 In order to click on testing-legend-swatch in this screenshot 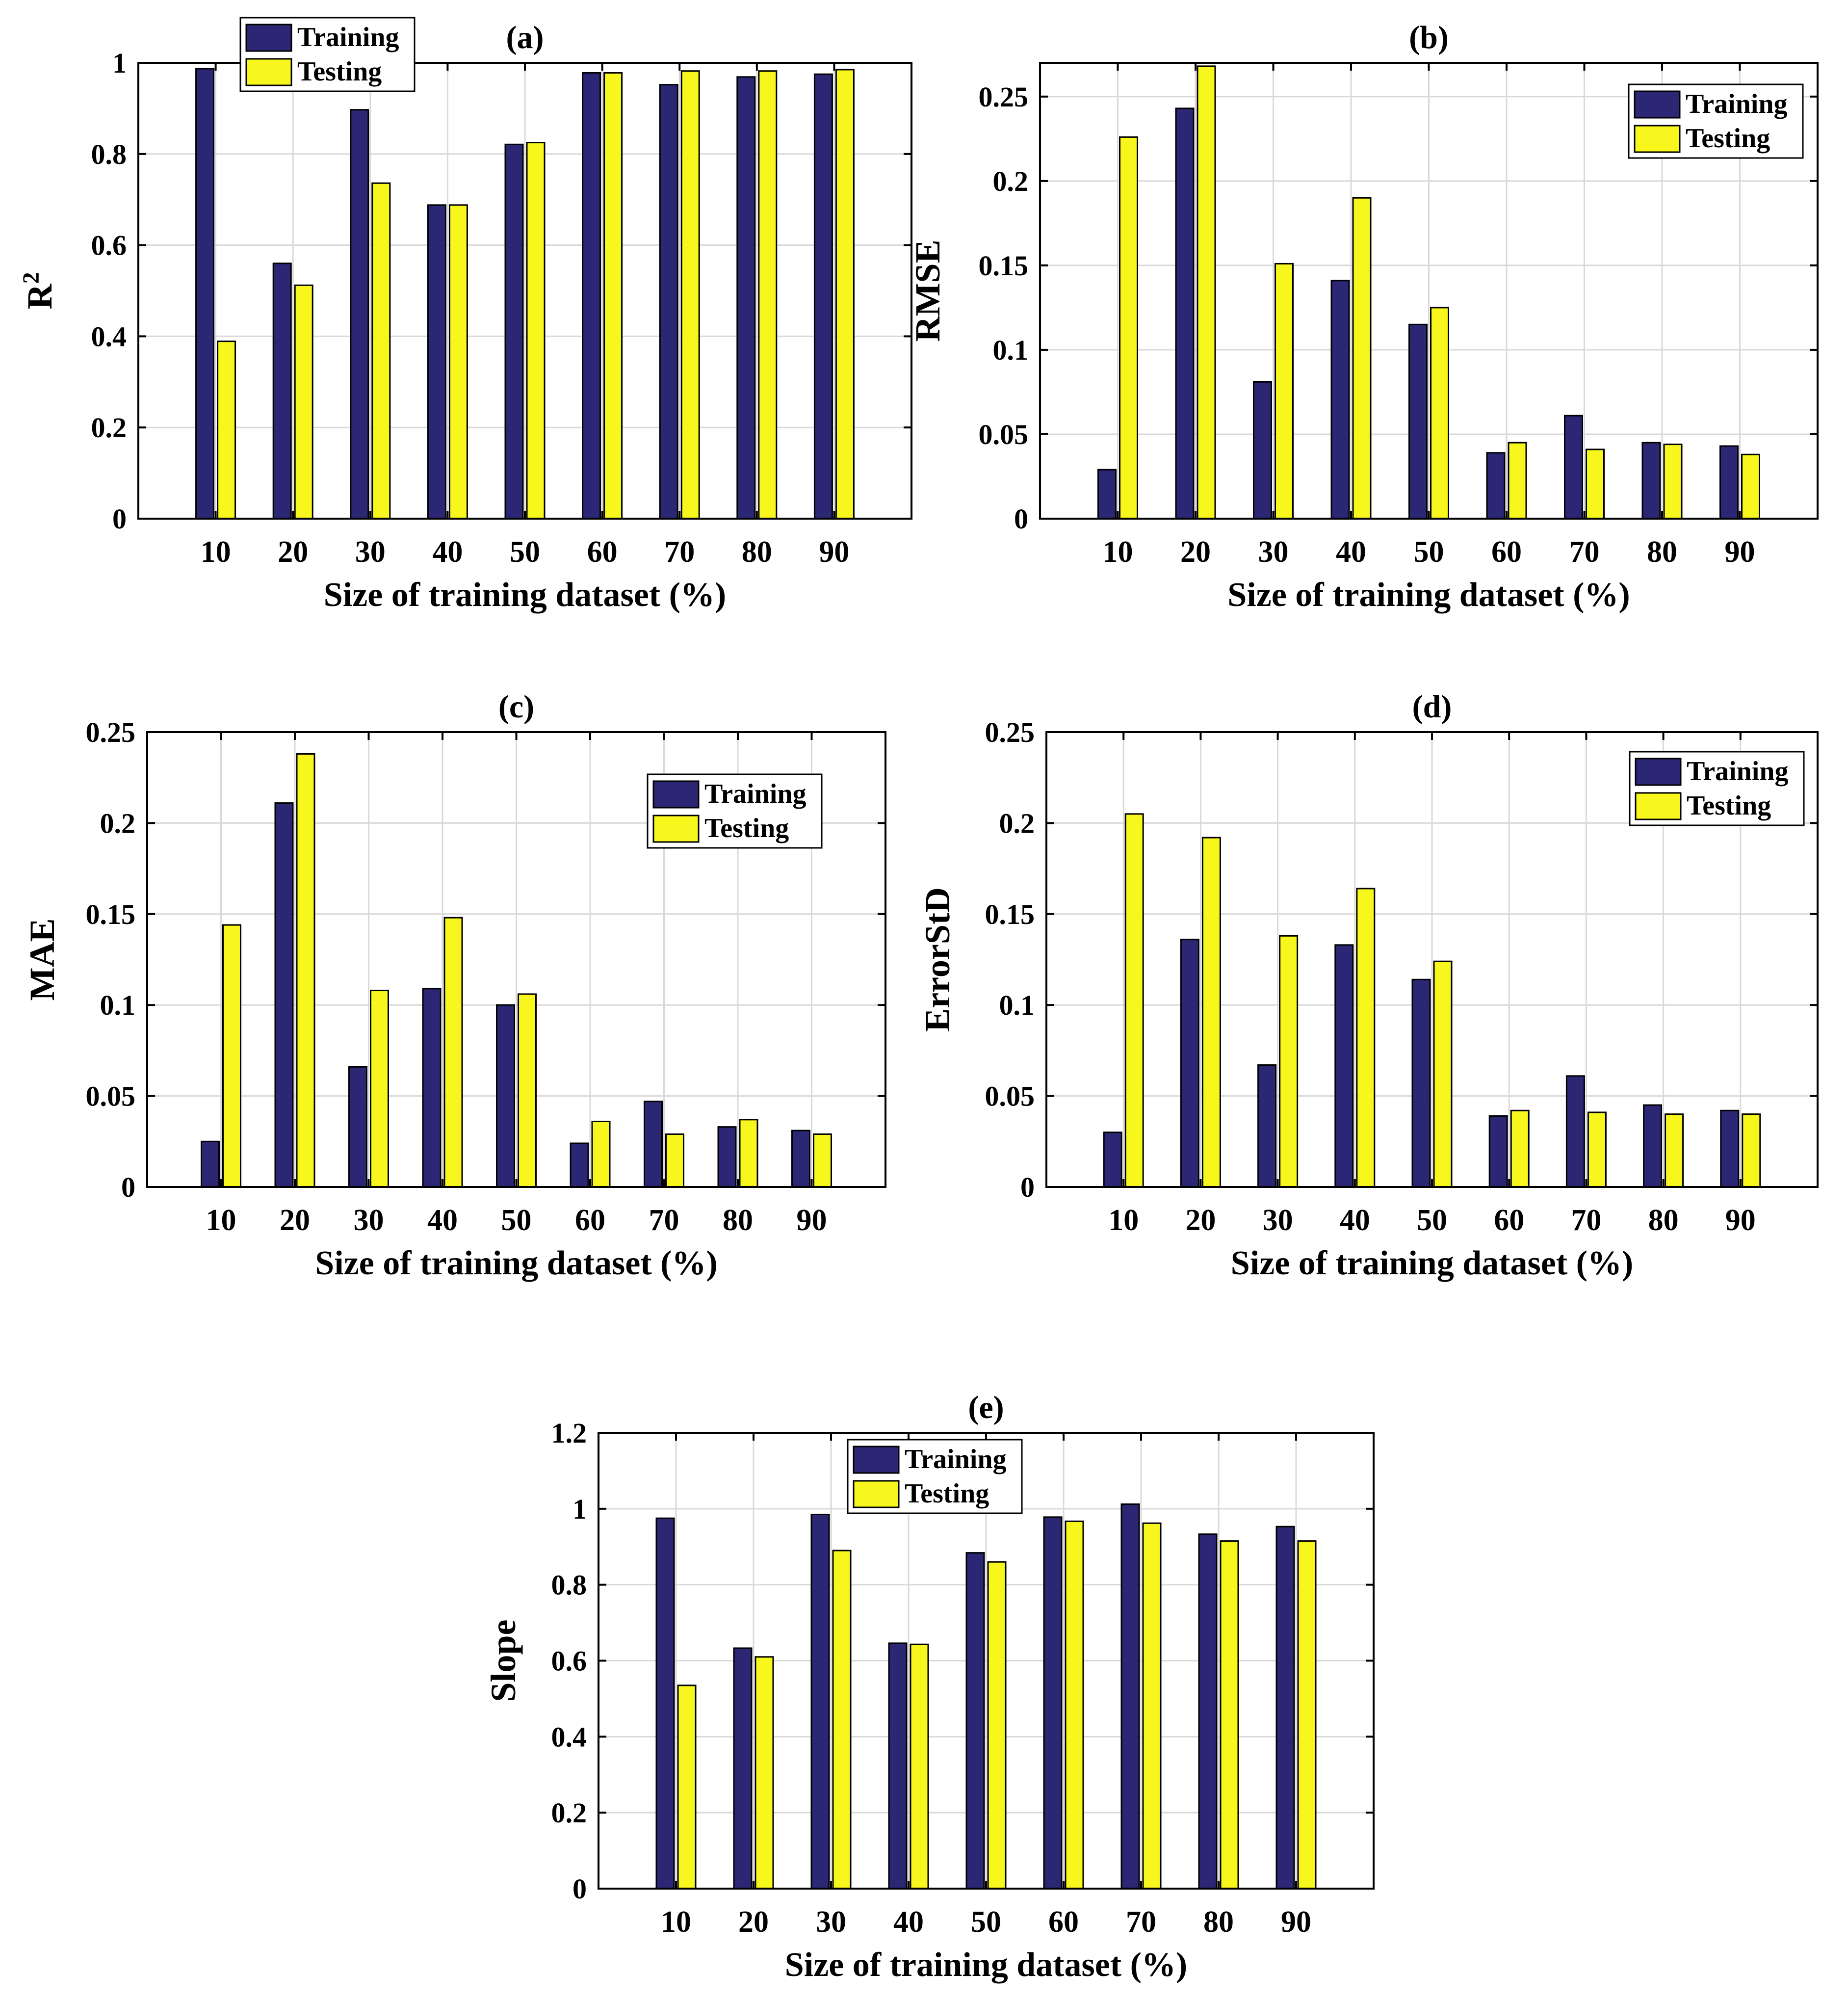, I will do `click(1658, 806)`.